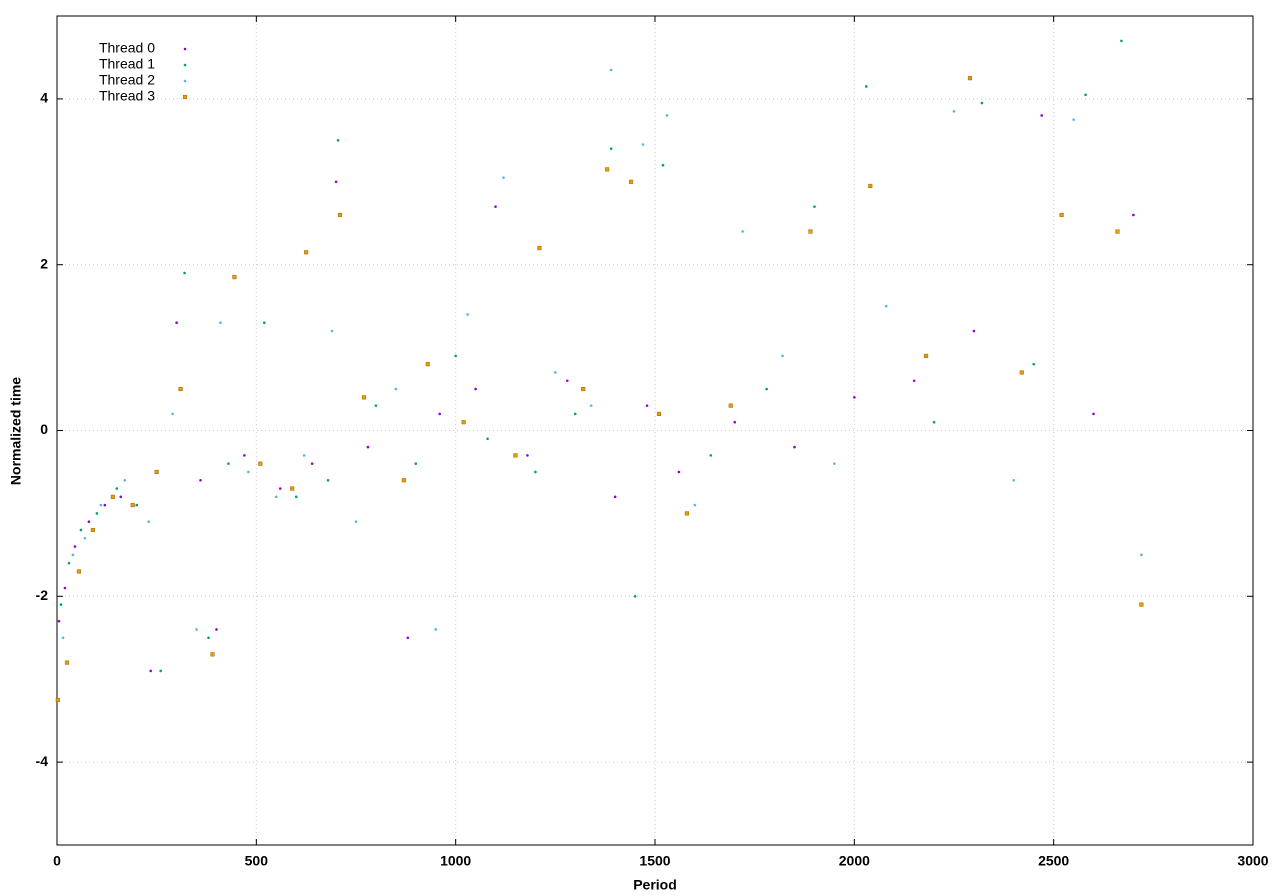 The width and height of the screenshot is (1280, 896). Describe the element at coordinates (44, 98) in the screenshot. I see `y-tick-label: 4` at that location.